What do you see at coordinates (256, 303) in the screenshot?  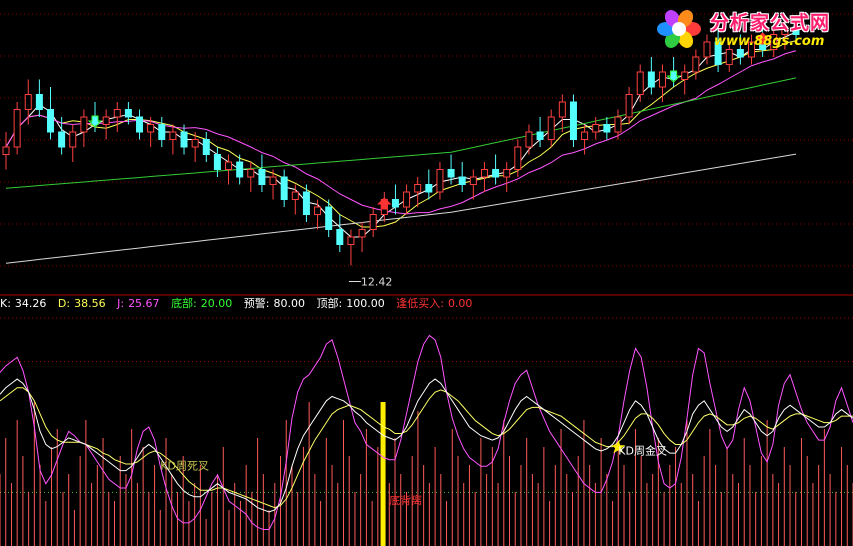 I see `legend-warning-label: 预警:` at bounding box center [256, 303].